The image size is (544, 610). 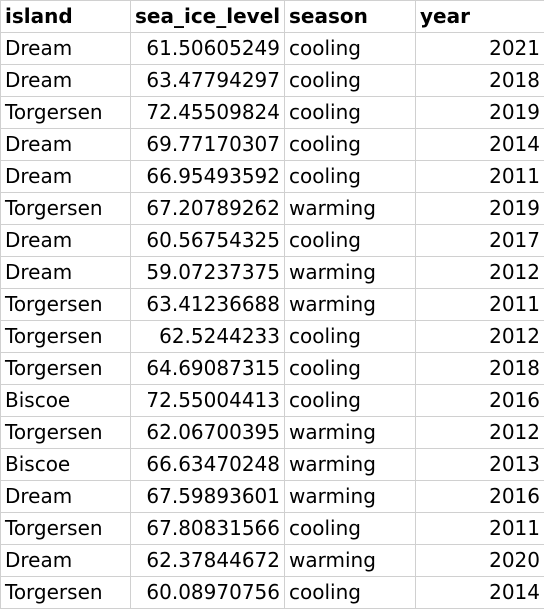 What do you see at coordinates (479, 464) in the screenshot?
I see `cell-year: 2013` at bounding box center [479, 464].